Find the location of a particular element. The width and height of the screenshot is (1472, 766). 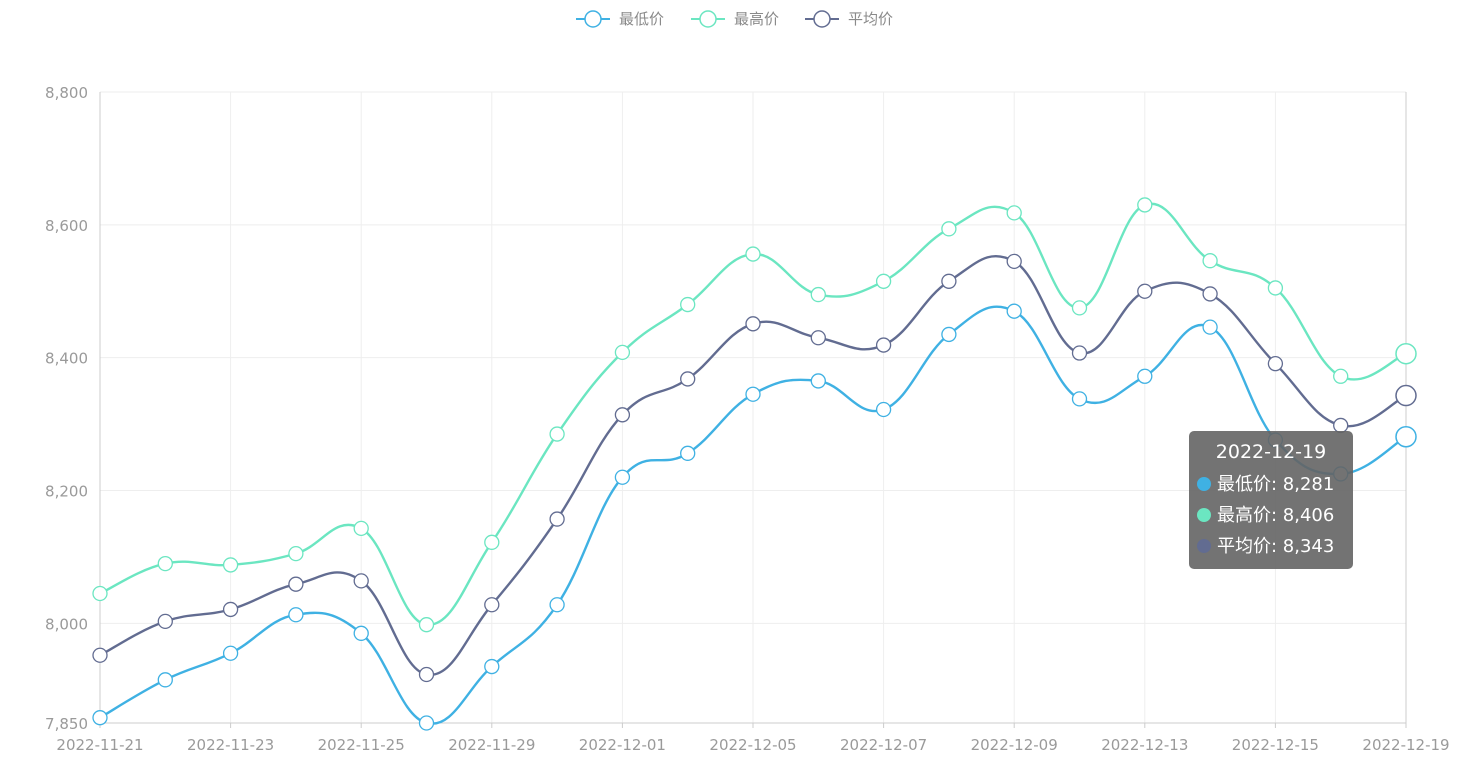

y-tick-label: 8,400 is located at coordinates (66, 359).